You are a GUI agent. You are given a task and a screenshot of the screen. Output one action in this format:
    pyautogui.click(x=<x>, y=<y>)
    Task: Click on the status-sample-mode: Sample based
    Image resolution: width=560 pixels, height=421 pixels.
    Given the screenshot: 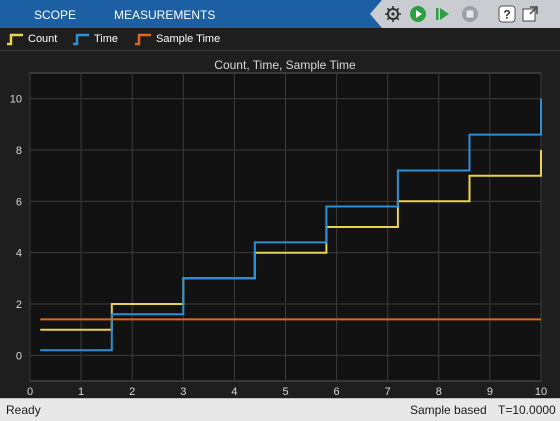 What is the action you would take?
    pyautogui.click(x=448, y=410)
    